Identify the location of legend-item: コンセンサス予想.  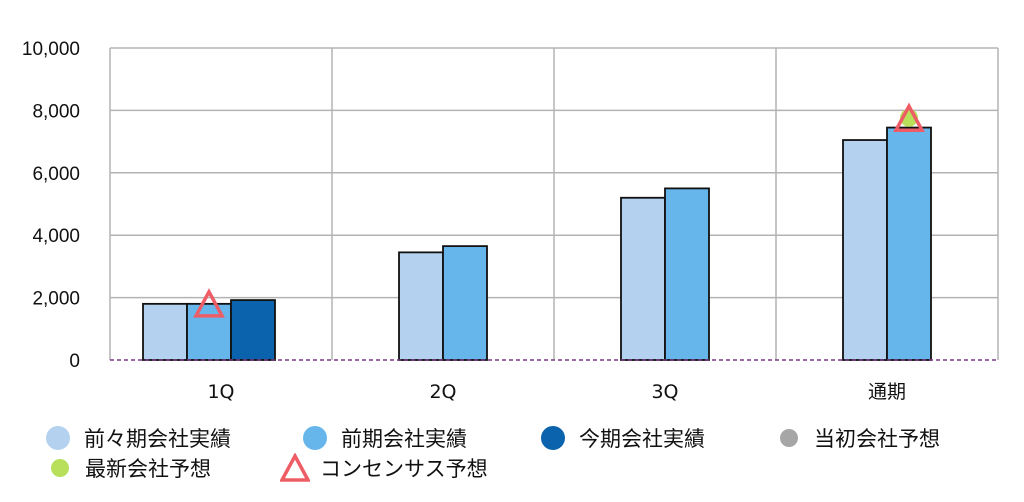
(383, 467).